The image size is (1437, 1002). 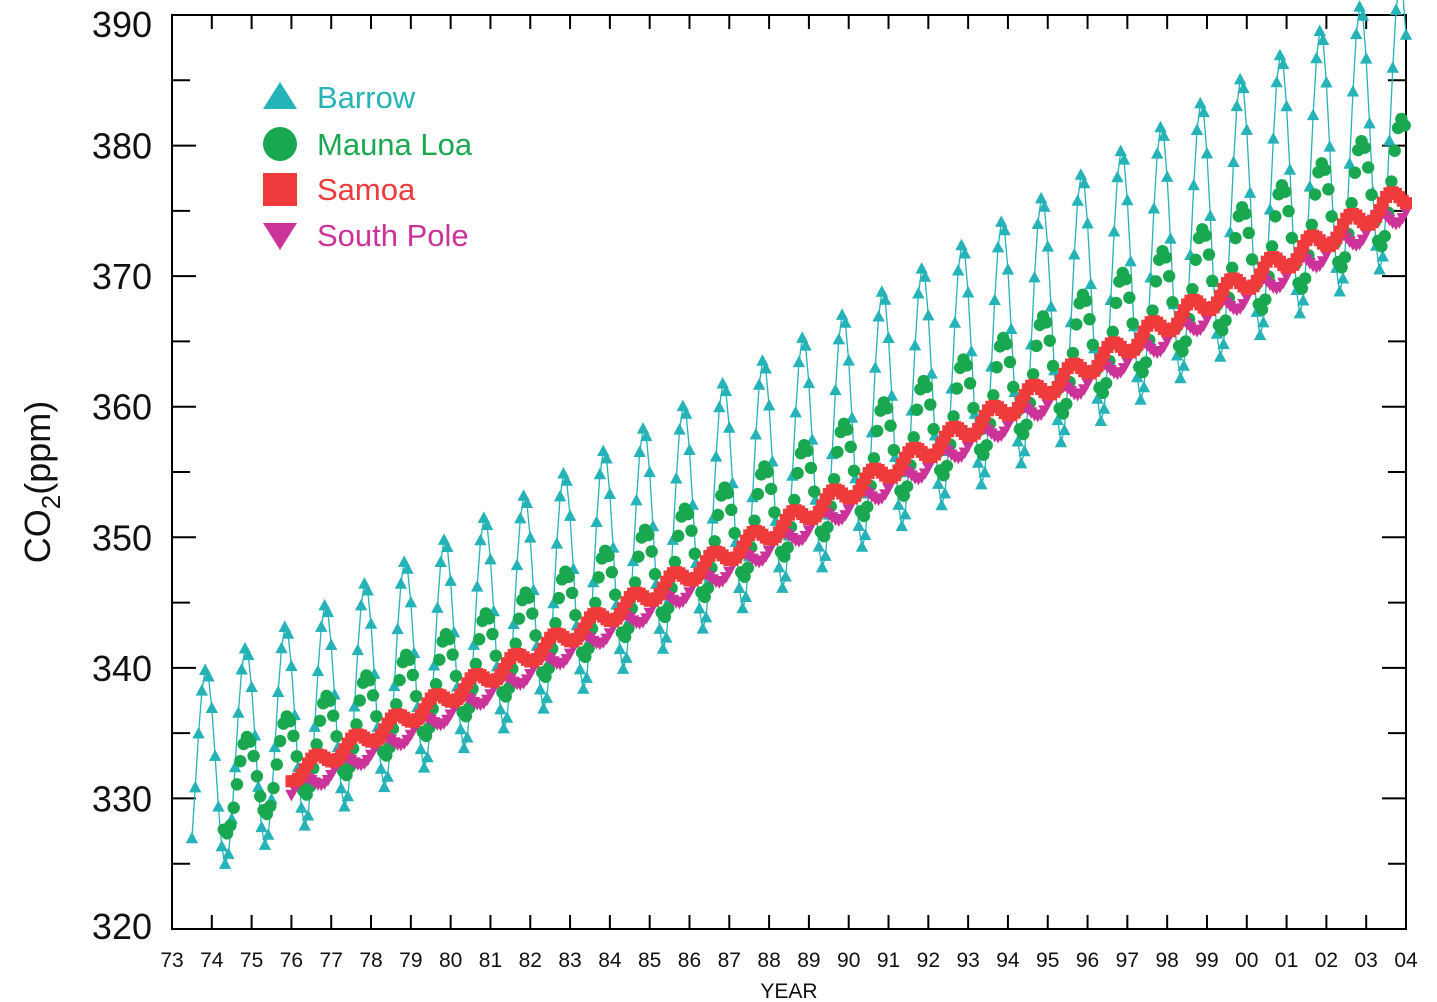 What do you see at coordinates (331, 960) in the screenshot?
I see `x-tick-label: 77` at bounding box center [331, 960].